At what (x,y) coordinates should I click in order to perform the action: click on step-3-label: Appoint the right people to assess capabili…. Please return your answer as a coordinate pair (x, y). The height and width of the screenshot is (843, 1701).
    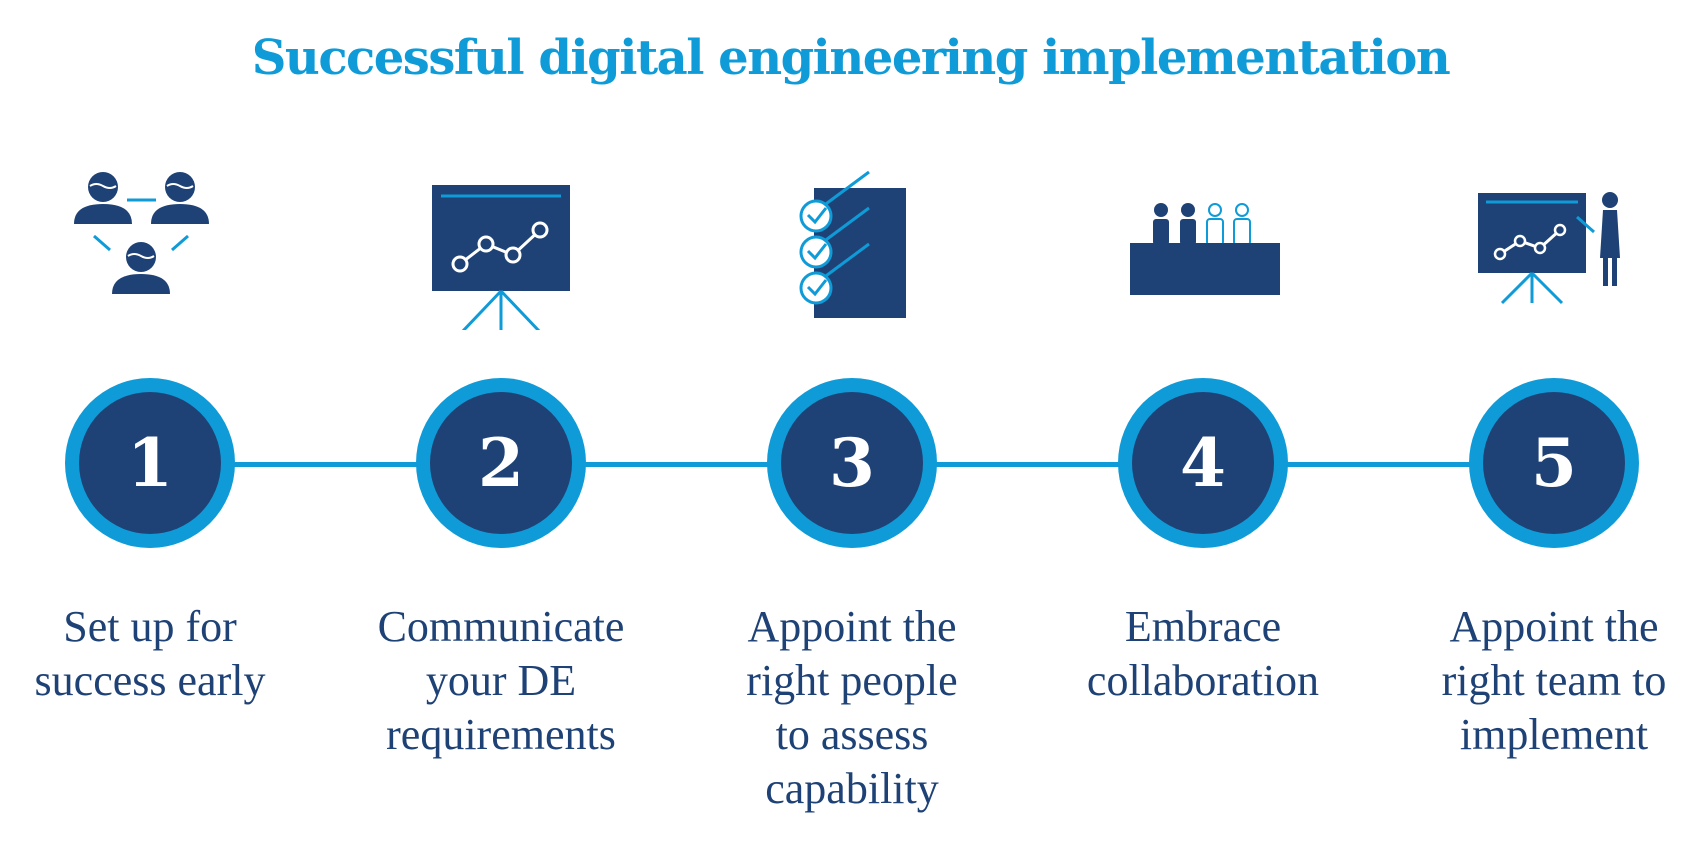
    Looking at the image, I should click on (852, 707).